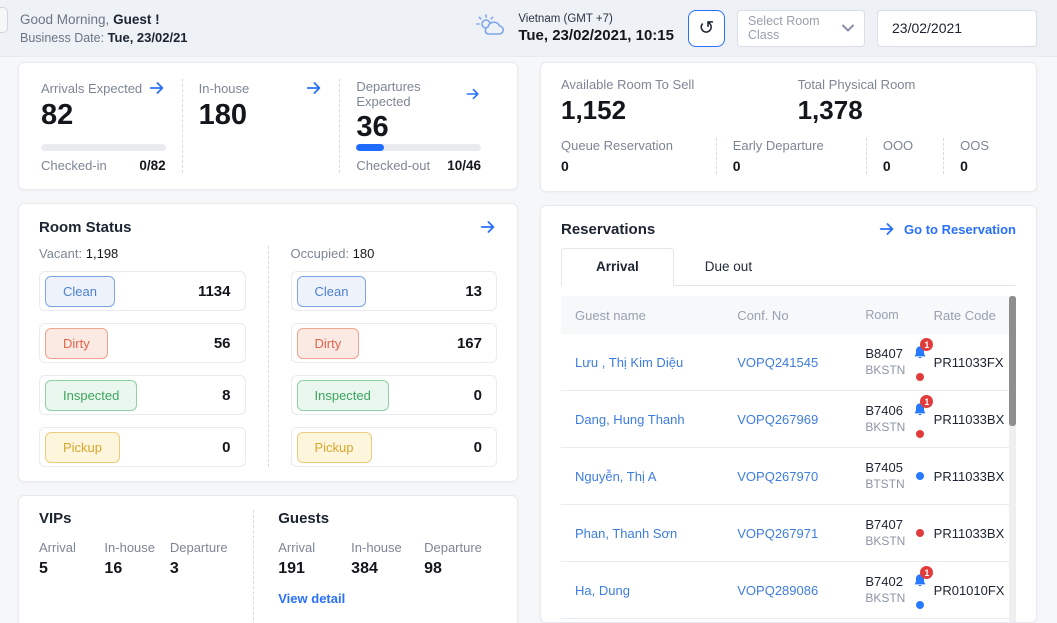  I want to click on scrollbar-thumb, so click(1012, 361).